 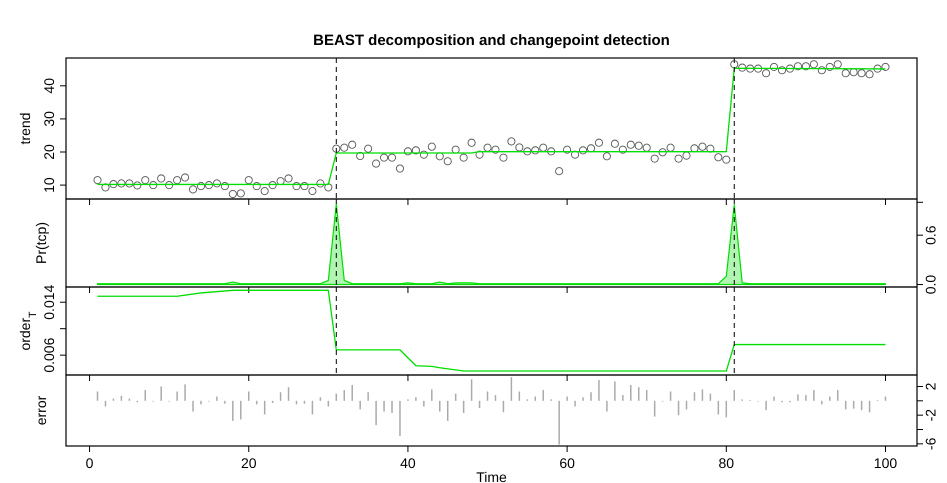 What do you see at coordinates (90, 463) in the screenshot?
I see `x-tick-label: 0` at bounding box center [90, 463].